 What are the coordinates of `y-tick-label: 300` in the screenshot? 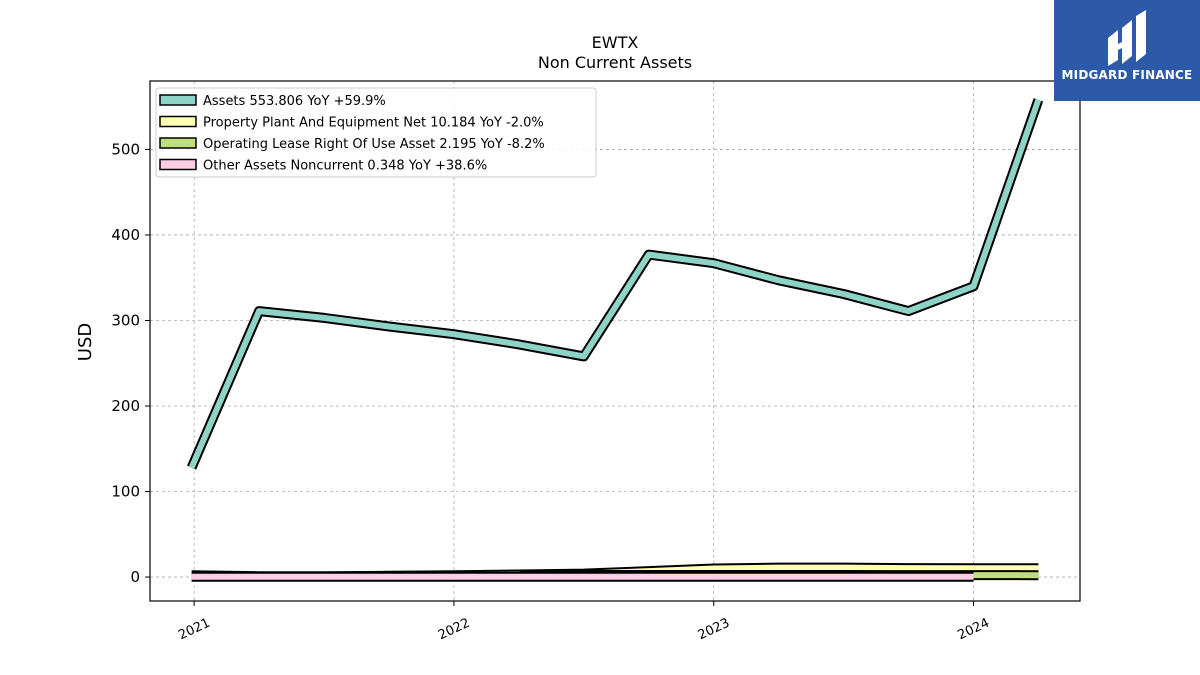 It's located at (125, 320).